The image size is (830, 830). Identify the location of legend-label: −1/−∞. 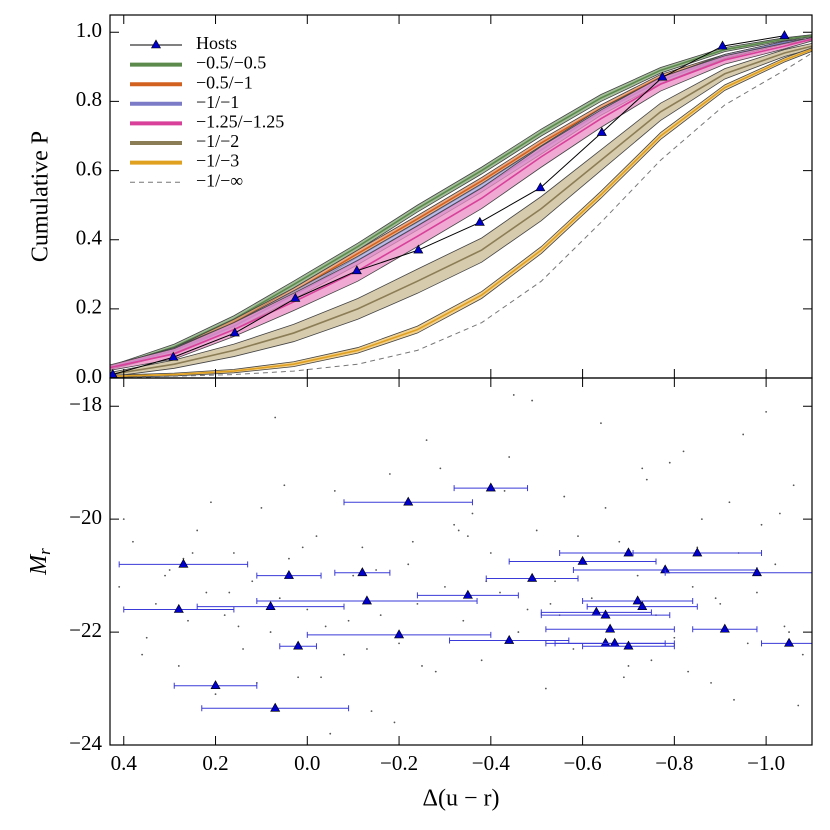
(219, 180).